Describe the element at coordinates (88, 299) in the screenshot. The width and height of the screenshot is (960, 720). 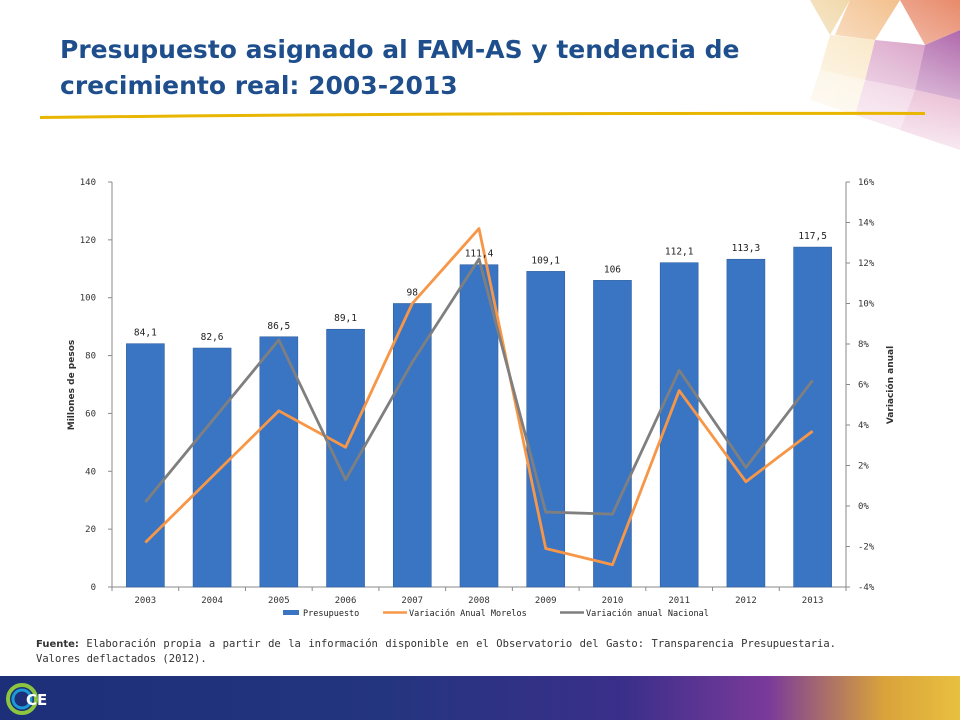
I see `y-tick-label: 100` at that location.